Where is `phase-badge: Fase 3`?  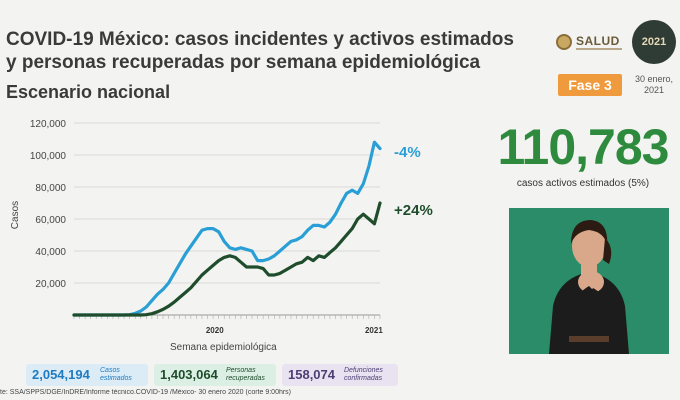
phase-badge: Fase 3 is located at coordinates (590, 85).